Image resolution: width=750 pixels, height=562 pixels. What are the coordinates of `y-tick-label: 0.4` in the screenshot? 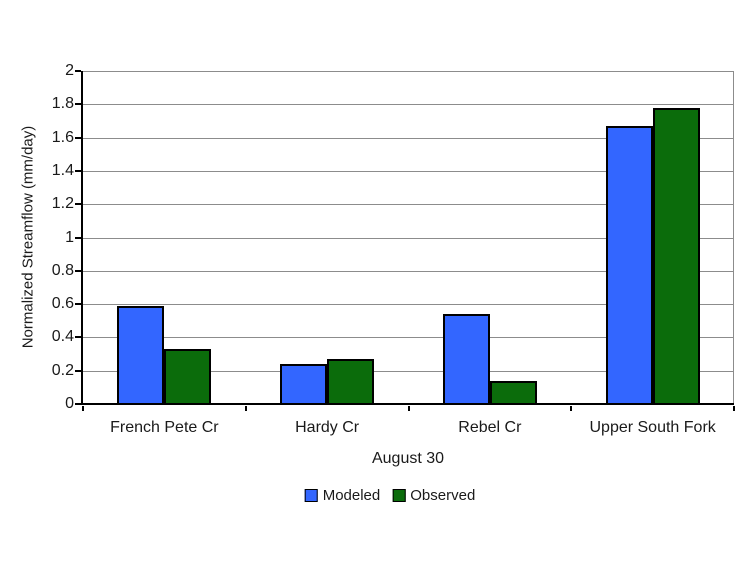 It's located at (62, 337).